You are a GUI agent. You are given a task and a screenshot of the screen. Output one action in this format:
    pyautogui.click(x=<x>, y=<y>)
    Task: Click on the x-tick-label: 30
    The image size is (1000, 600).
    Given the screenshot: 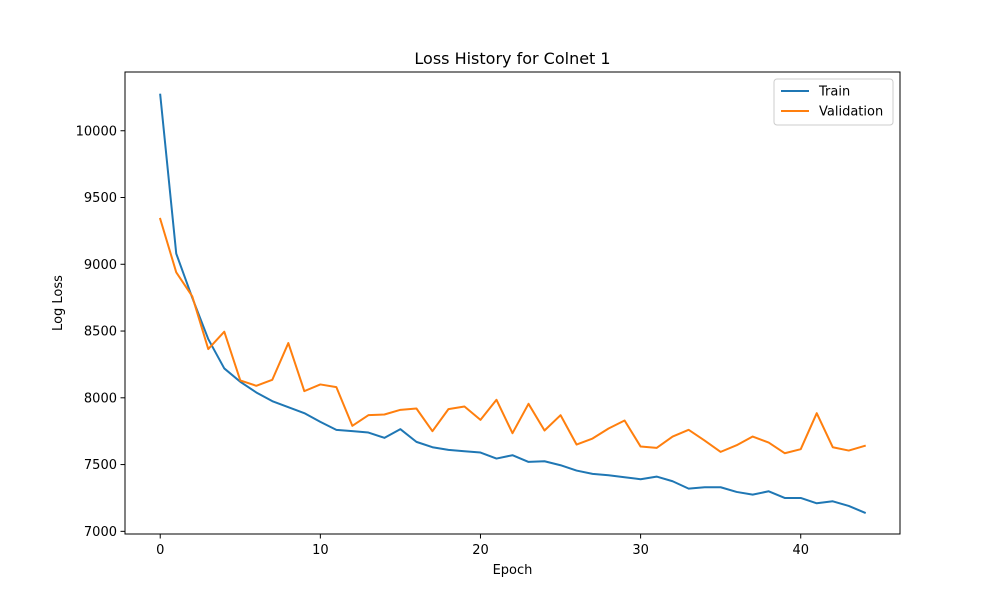 What is the action you would take?
    pyautogui.click(x=640, y=550)
    